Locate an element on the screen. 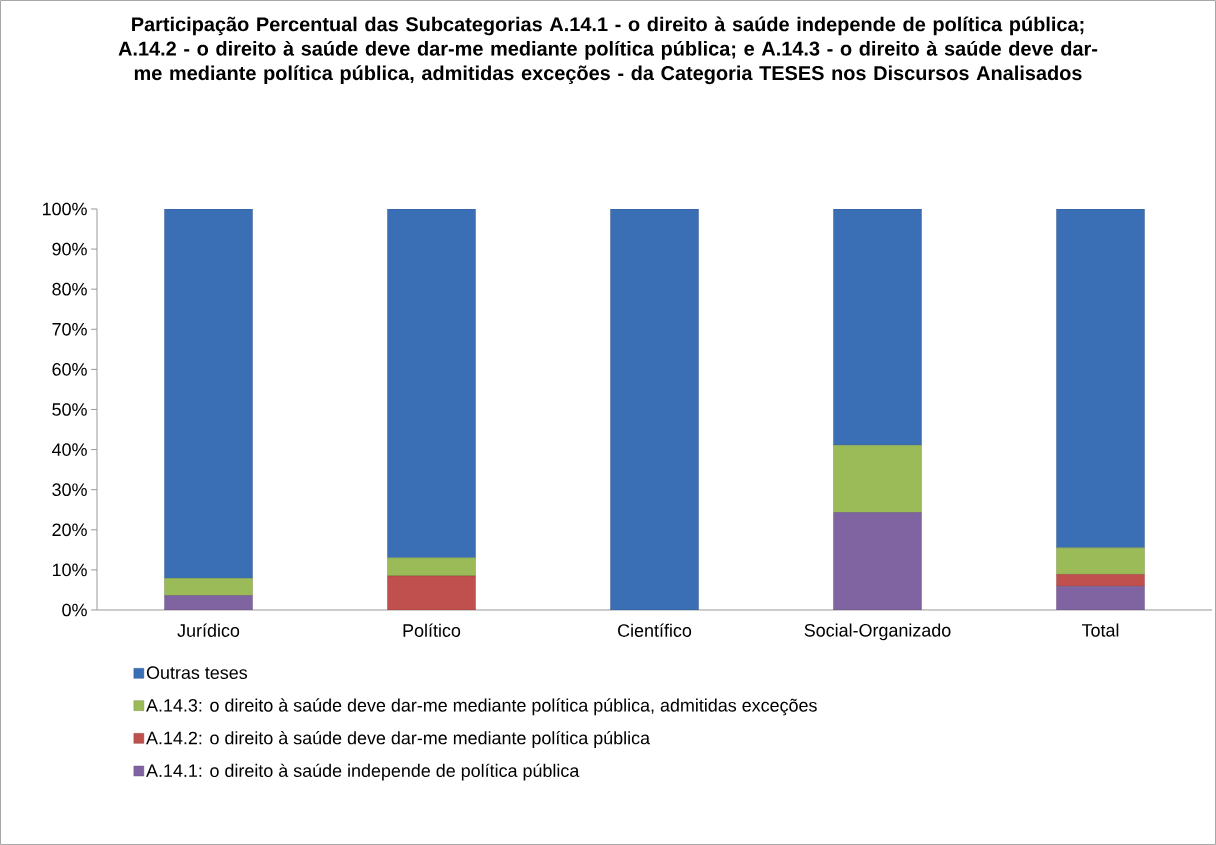 This screenshot has width=1216, height=845. x-tick-label: Total is located at coordinates (1100, 630).